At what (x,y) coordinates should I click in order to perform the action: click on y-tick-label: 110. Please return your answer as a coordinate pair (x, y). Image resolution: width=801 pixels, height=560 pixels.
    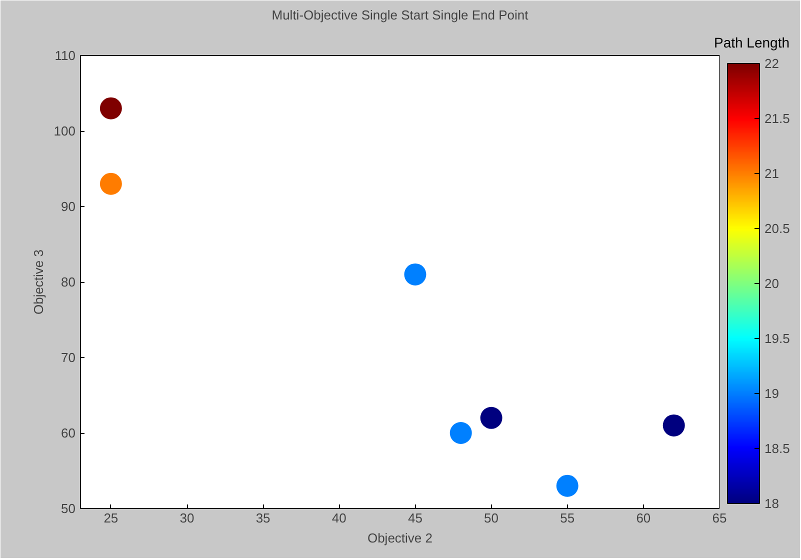
    Looking at the image, I should click on (65, 55).